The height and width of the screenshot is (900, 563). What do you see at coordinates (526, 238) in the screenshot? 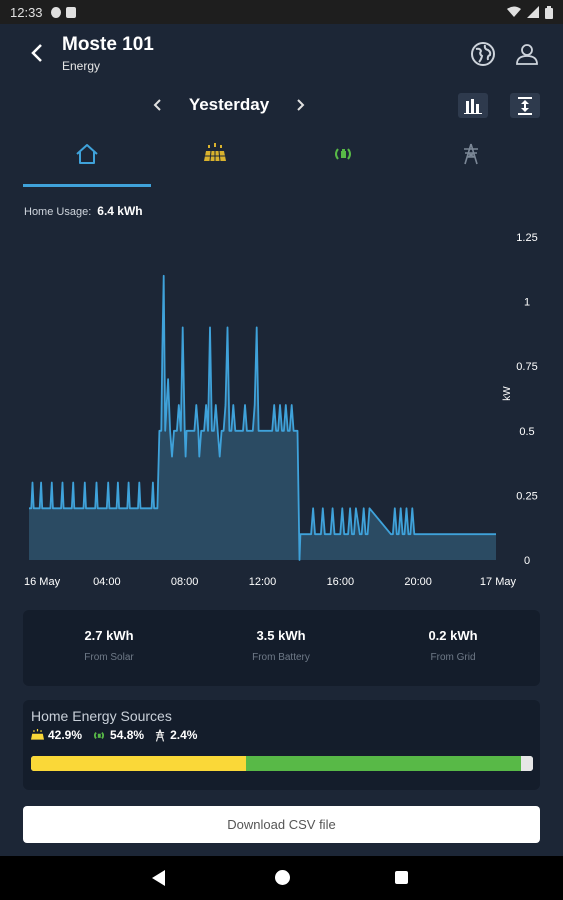
I see `y-tick-label: 1.25` at bounding box center [526, 238].